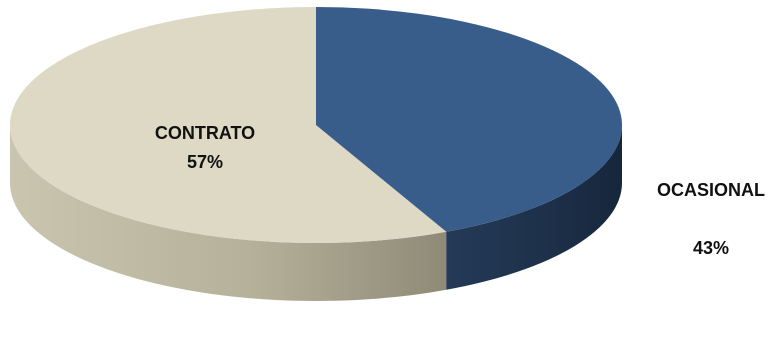 Image resolution: width=782 pixels, height=364 pixels. Describe the element at coordinates (205, 162) in the screenshot. I see `slice-value-contrato: 57%` at that location.